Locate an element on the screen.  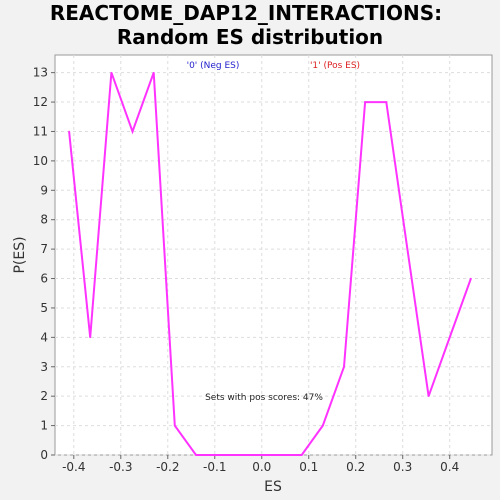
x-axis-ticks: -0.4 -0.3 -0.2 -0.1 0.0 0.1 0.2 0.3 0.4 is located at coordinates (260, 464).